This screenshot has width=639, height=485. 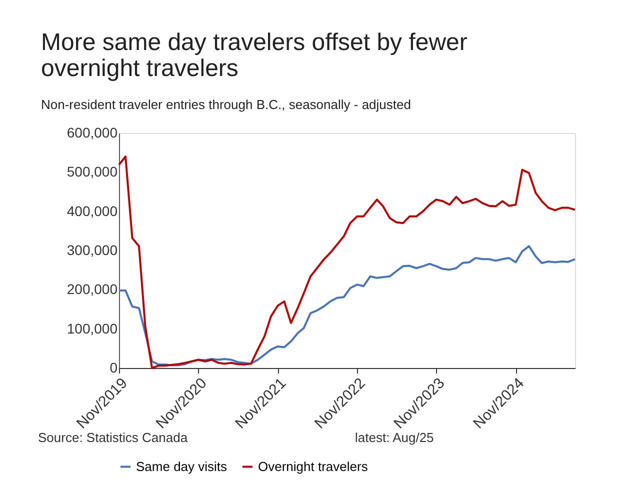 I want to click on y-tick-label: 400,000, so click(x=92, y=210).